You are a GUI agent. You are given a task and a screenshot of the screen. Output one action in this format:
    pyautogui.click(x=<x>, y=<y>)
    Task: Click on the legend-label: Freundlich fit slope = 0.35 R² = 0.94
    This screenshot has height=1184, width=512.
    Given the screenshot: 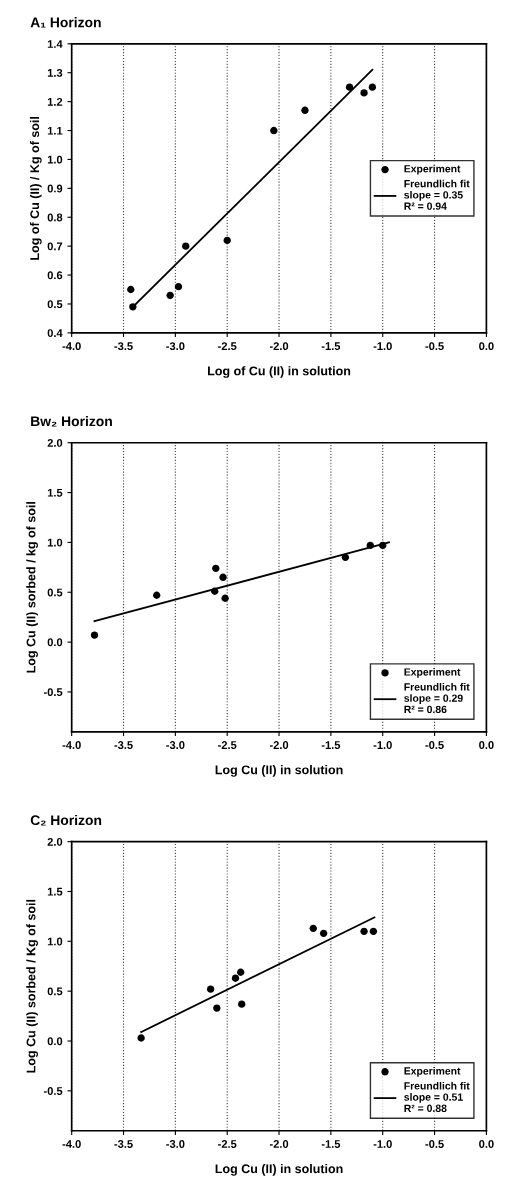 What is the action you would take?
    pyautogui.click(x=437, y=194)
    